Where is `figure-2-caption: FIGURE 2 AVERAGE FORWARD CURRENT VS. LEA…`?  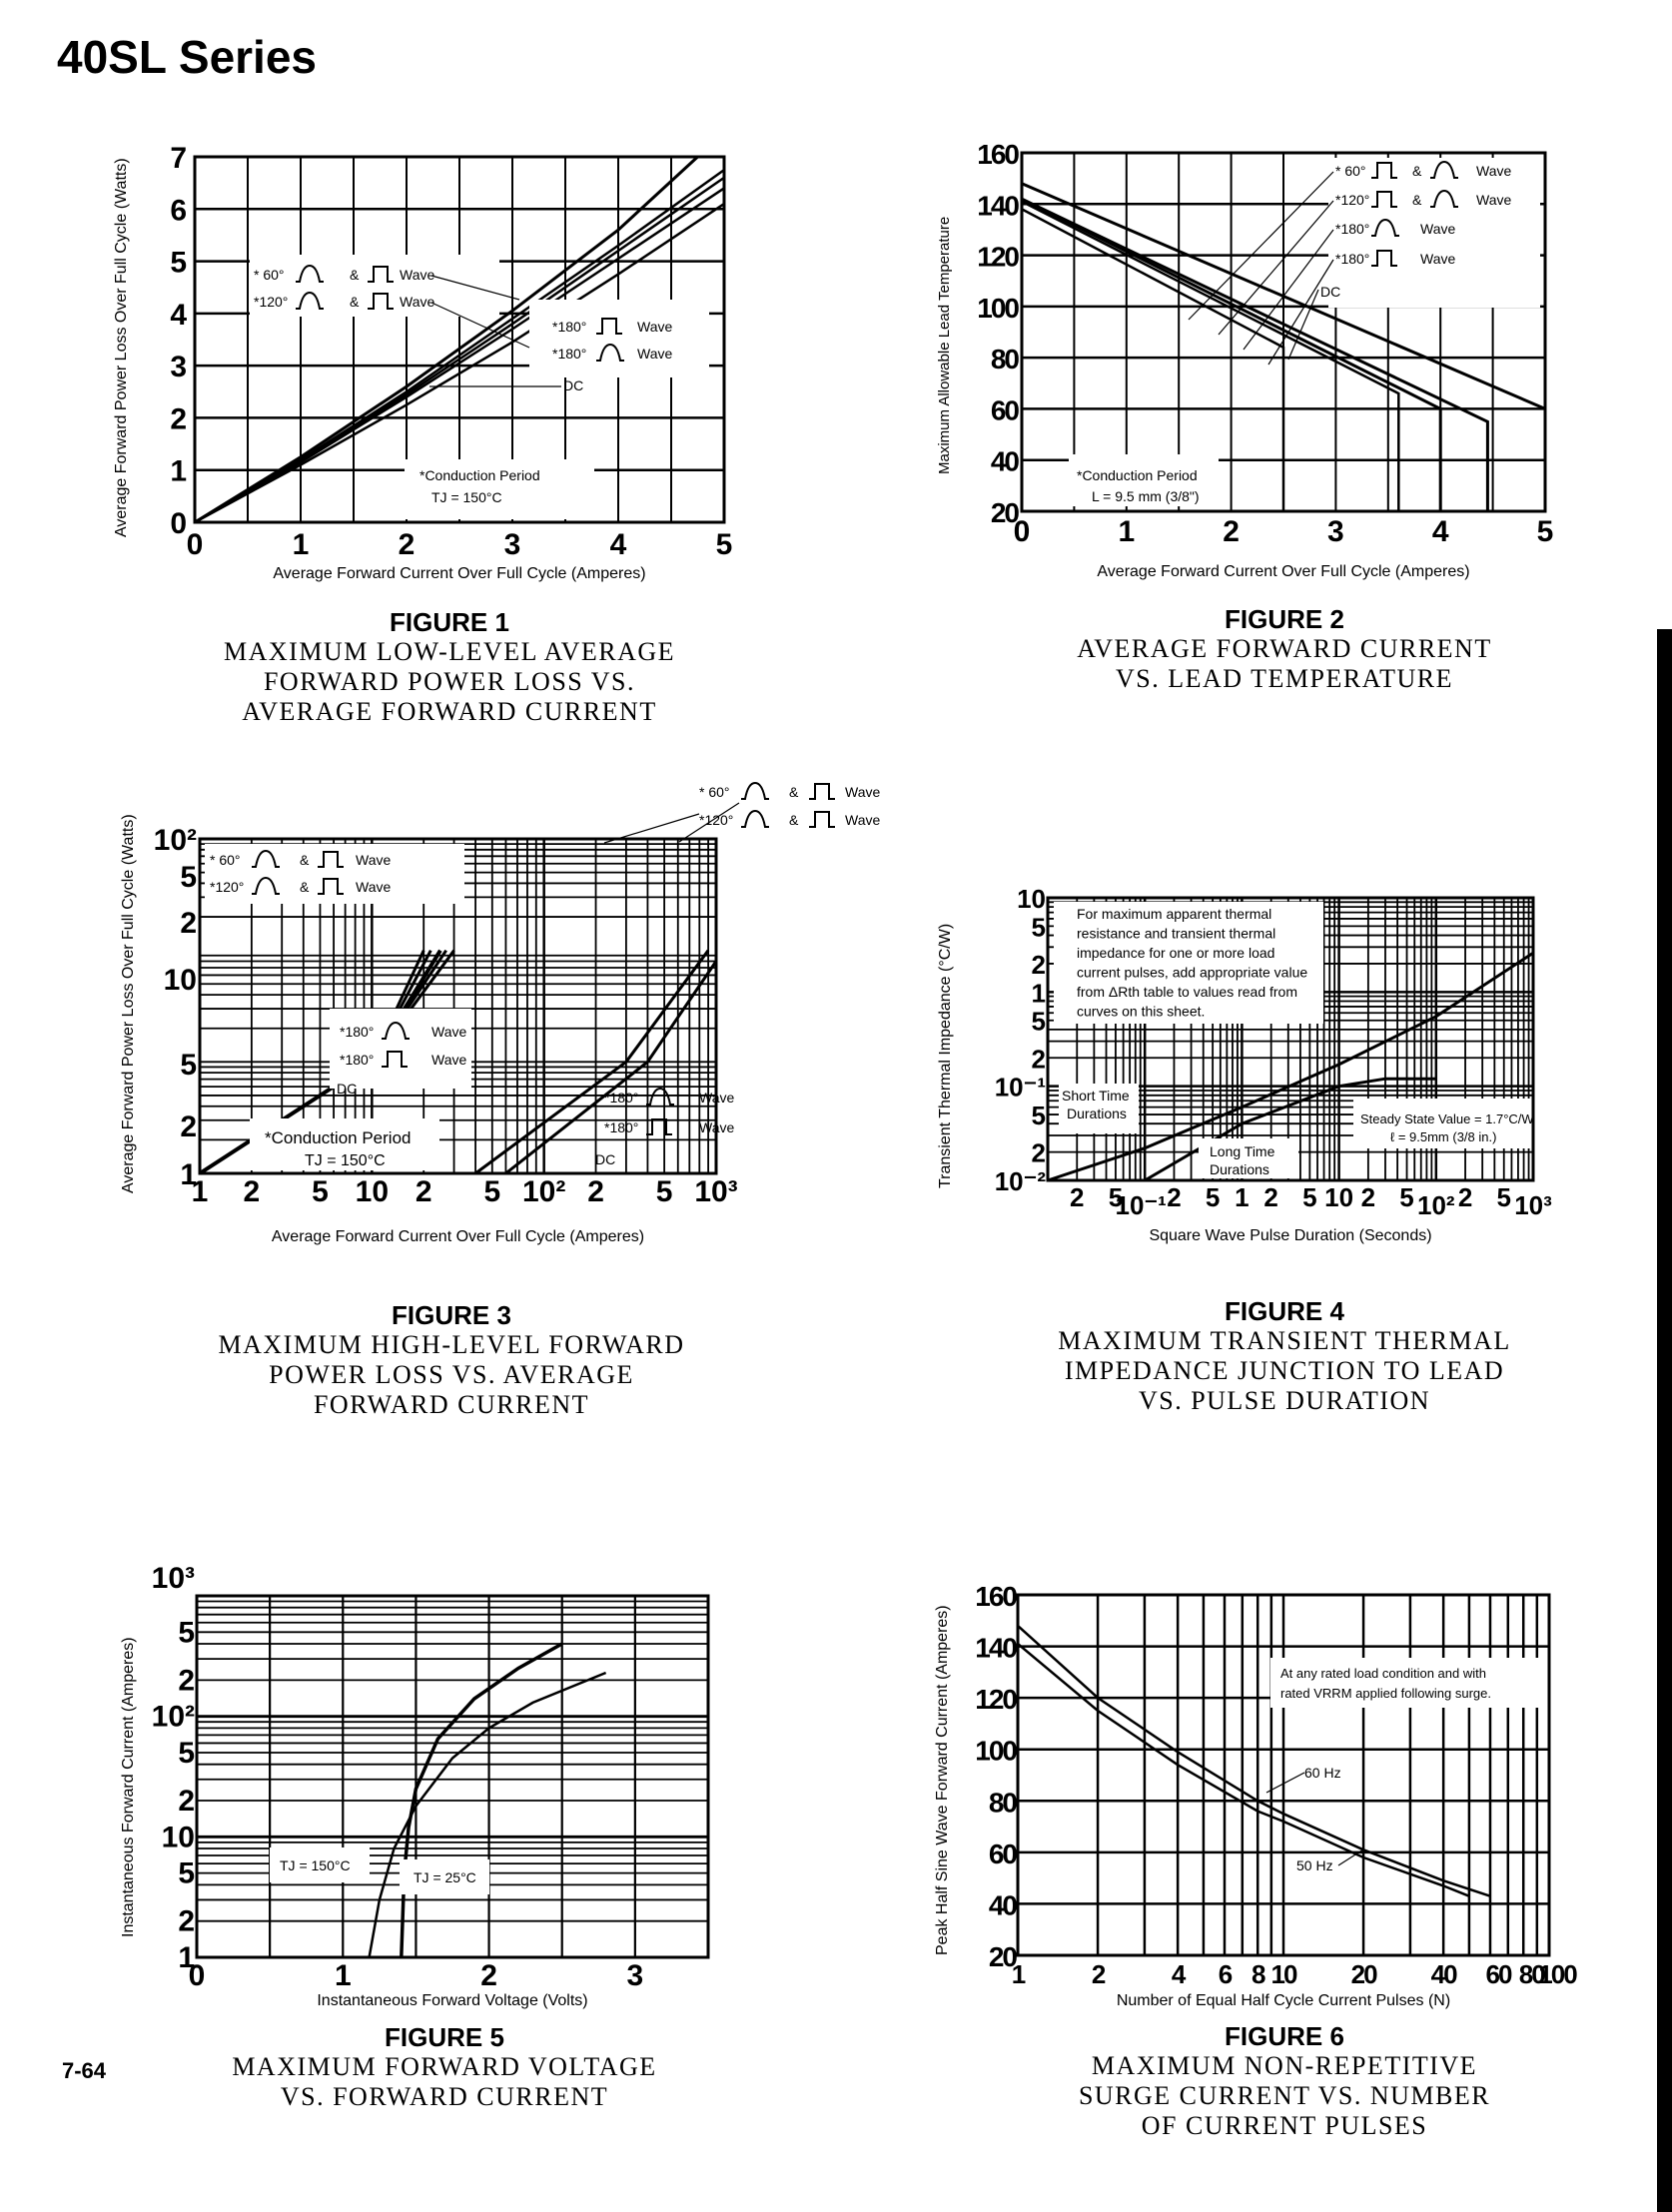
figure-2-caption: FIGURE 2 AVERAGE FORWARD CURRENT VS. LEA… is located at coordinates (1284, 649).